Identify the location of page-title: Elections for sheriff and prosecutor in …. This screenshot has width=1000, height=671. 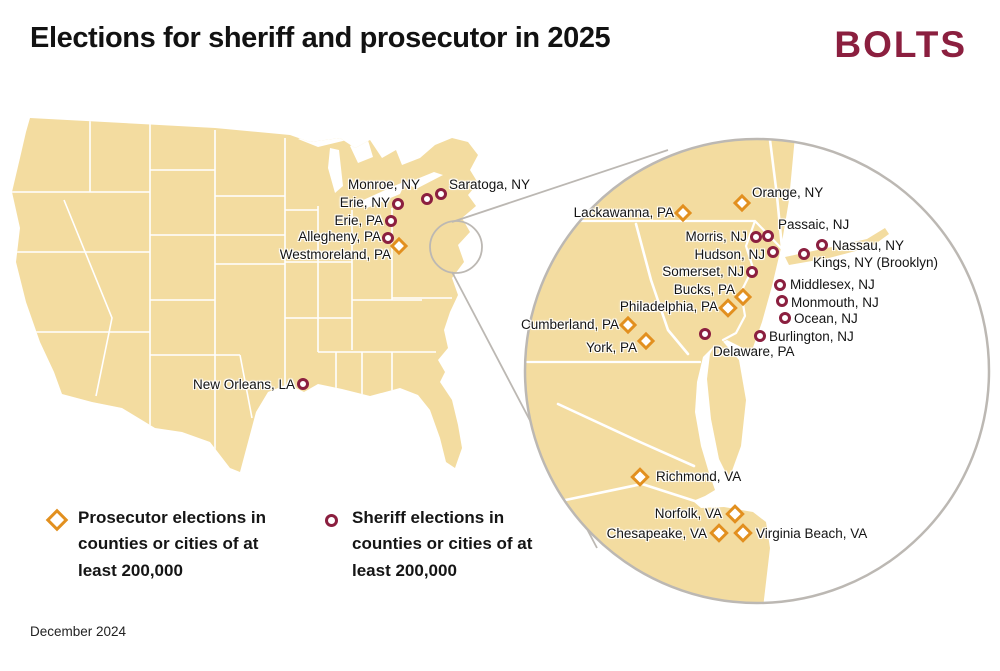
(320, 38).